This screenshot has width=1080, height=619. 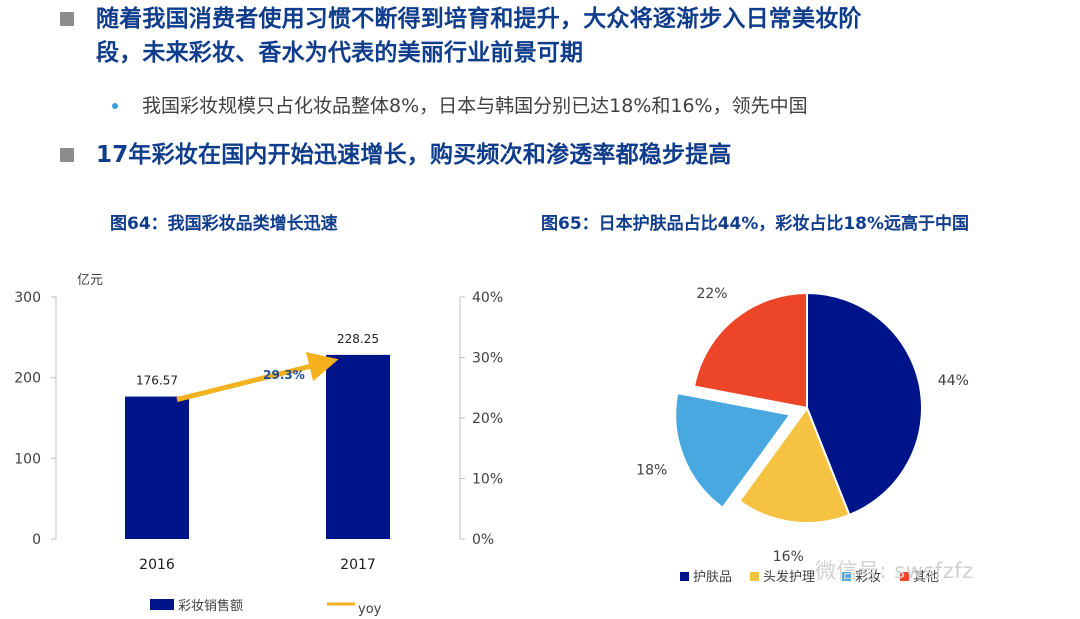 I want to click on bar-2017, so click(x=358, y=446).